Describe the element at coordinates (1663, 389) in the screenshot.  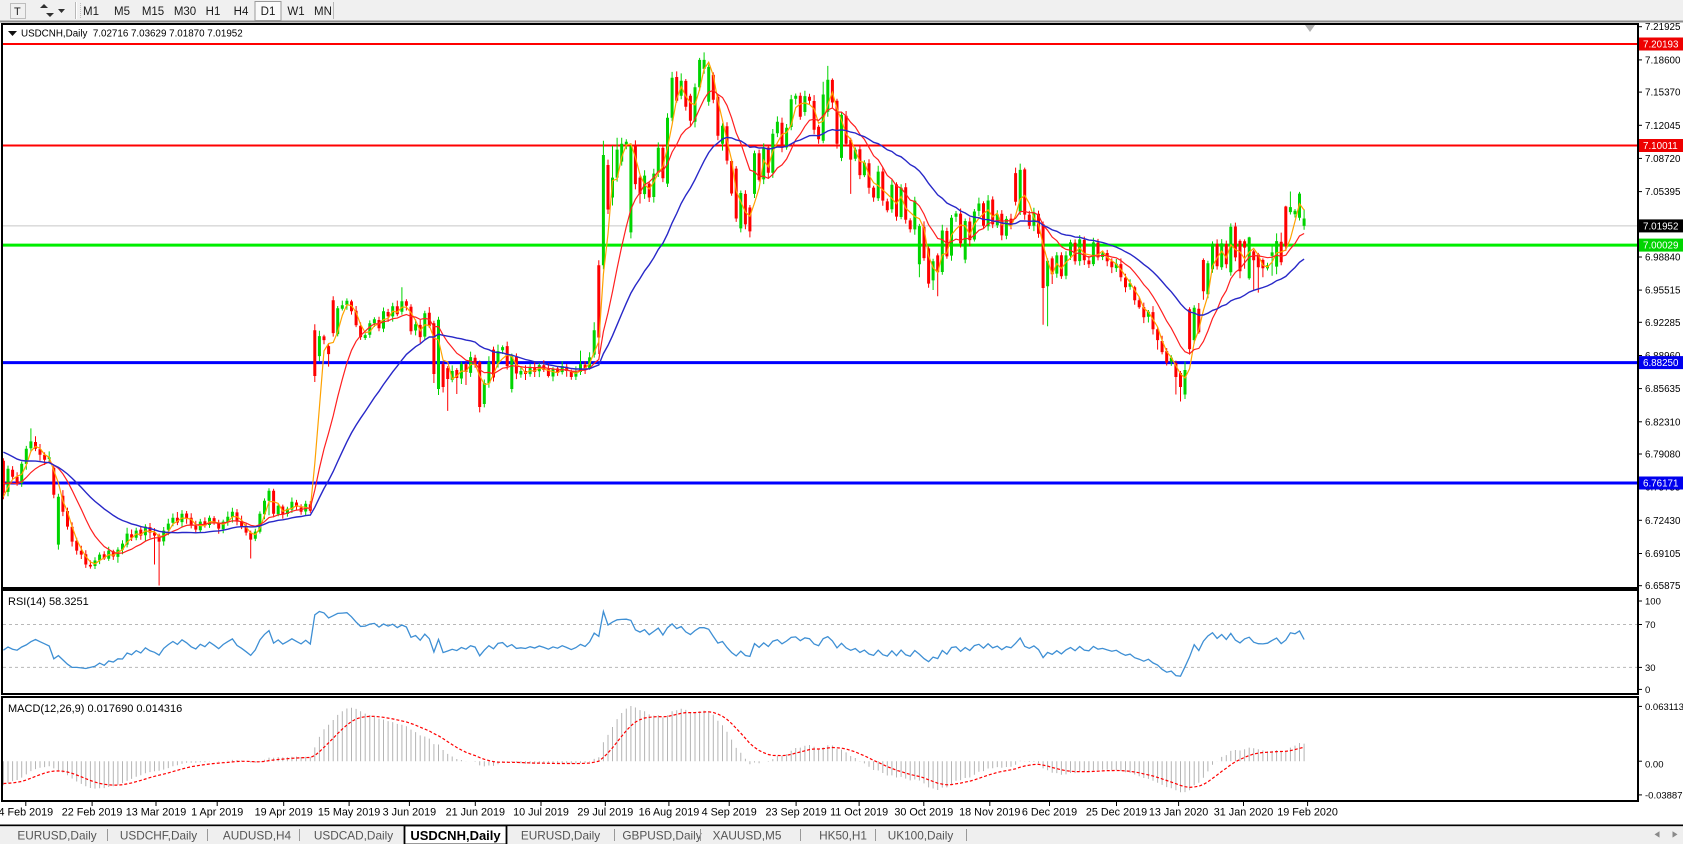
I see `svg-text: 6.85635` at that location.